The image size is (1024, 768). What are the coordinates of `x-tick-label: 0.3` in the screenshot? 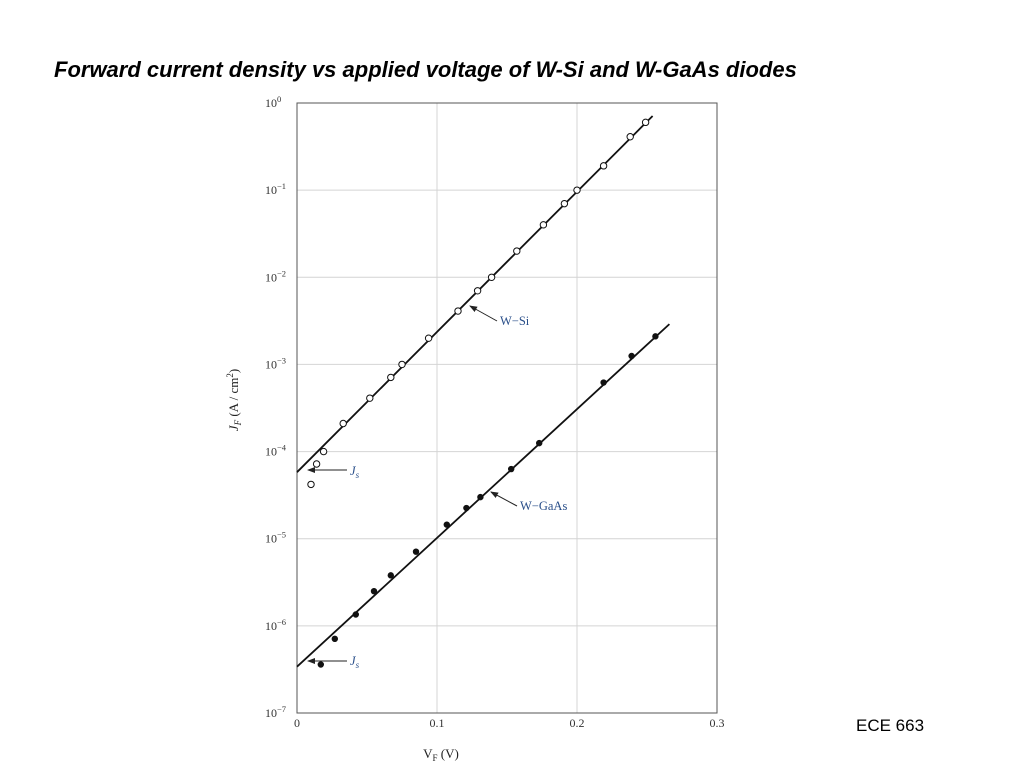 It's located at (717, 723).